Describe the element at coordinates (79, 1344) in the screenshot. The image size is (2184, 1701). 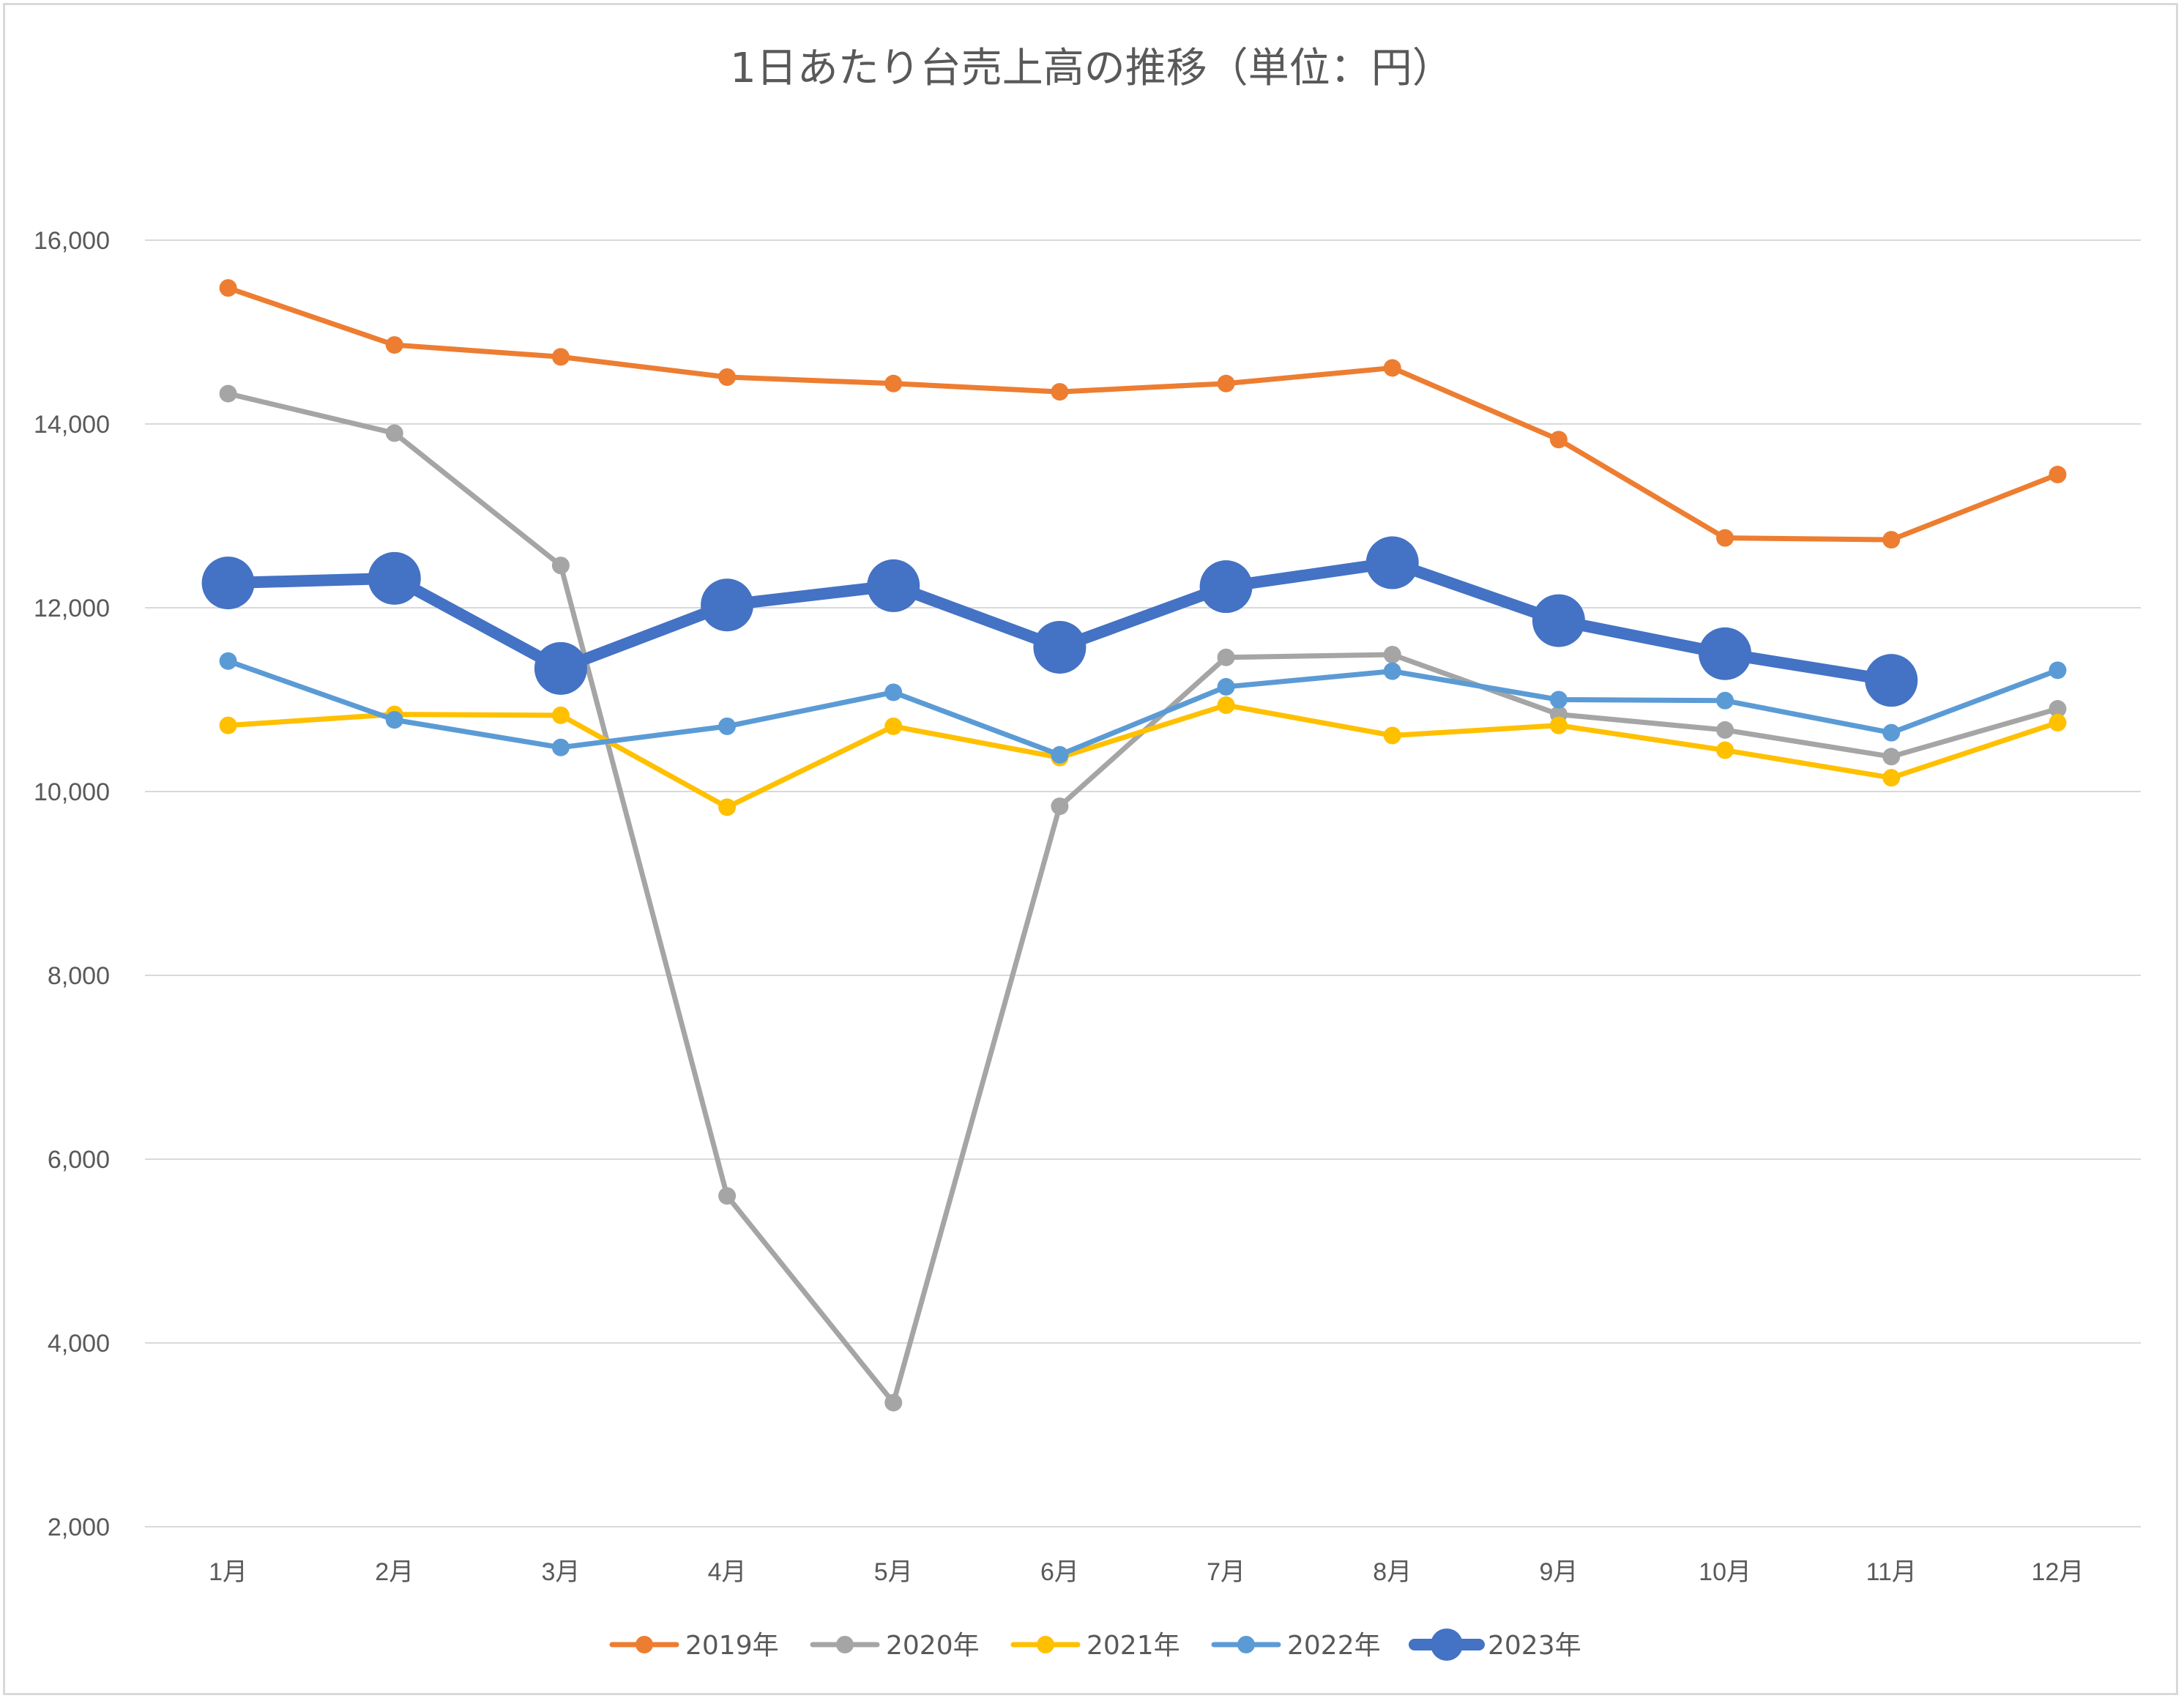
I see `y-tick-label: 4,000` at that location.